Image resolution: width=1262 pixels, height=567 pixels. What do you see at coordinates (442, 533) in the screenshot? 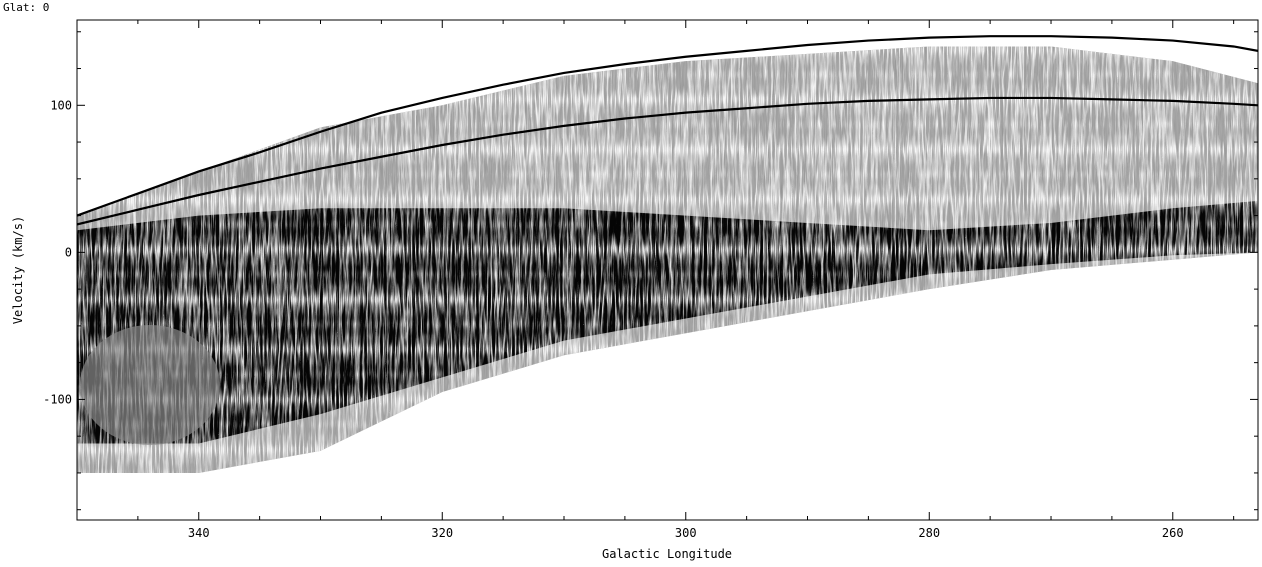
I see `x-tick-label: 320` at bounding box center [442, 533].